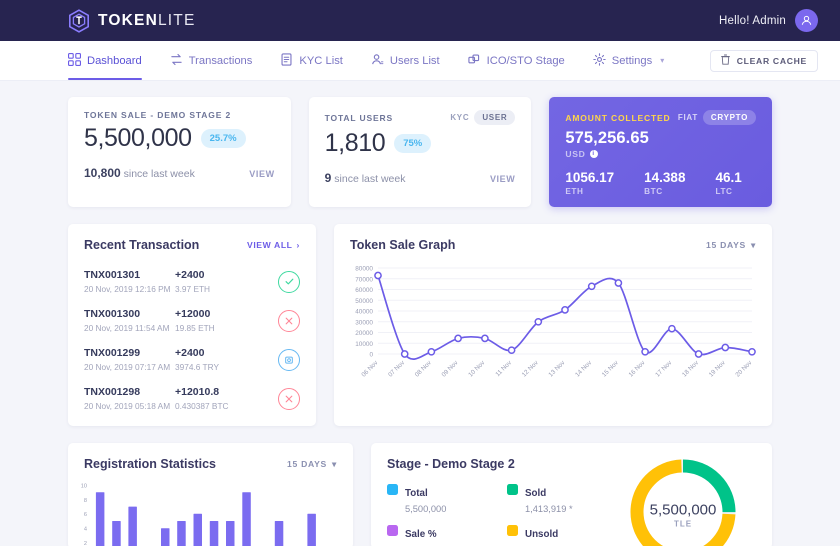 Image resolution: width=840 pixels, height=546 pixels. Describe the element at coordinates (364, 290) in the screenshot. I see `svg-text: 60000` at that location.